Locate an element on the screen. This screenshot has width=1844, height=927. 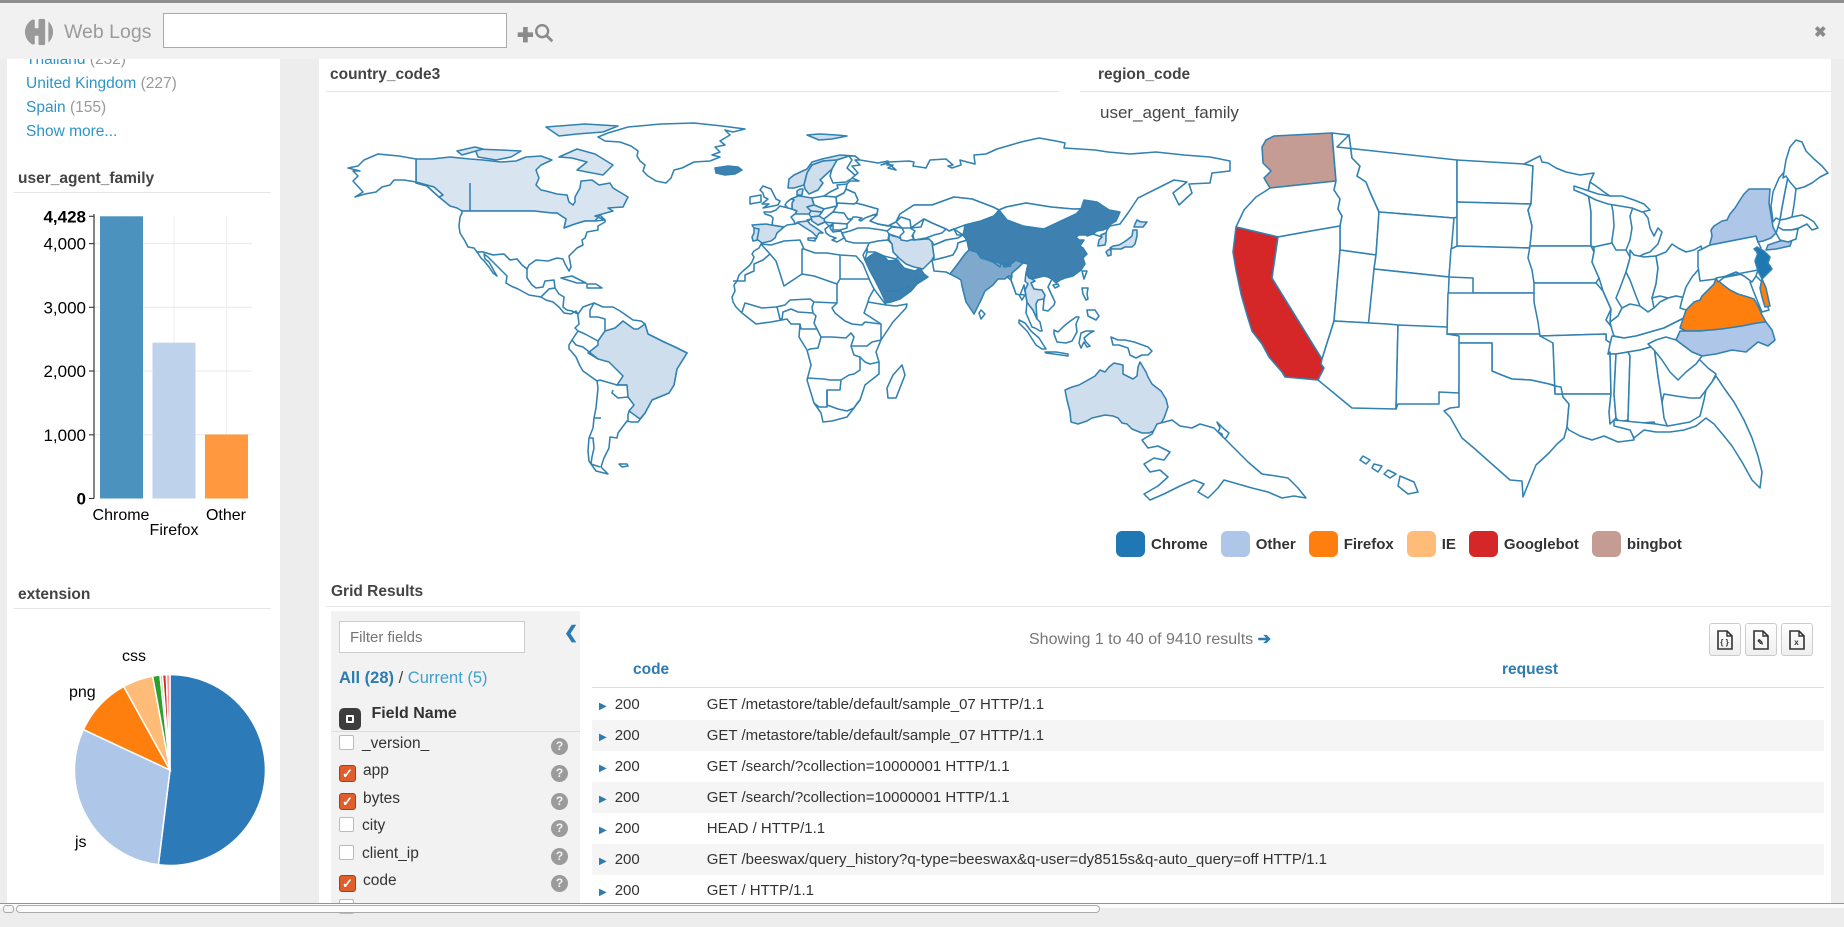
svg-text: x is located at coordinates (1796, 642).